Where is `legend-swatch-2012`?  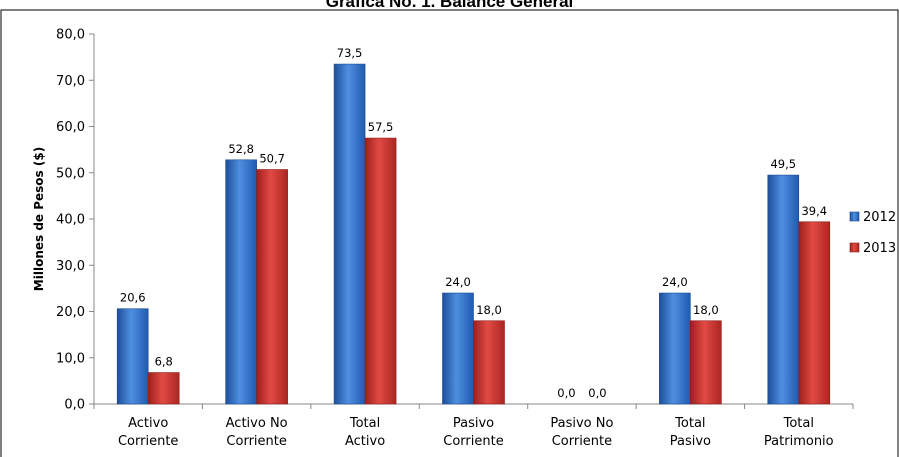 legend-swatch-2012 is located at coordinates (854, 216).